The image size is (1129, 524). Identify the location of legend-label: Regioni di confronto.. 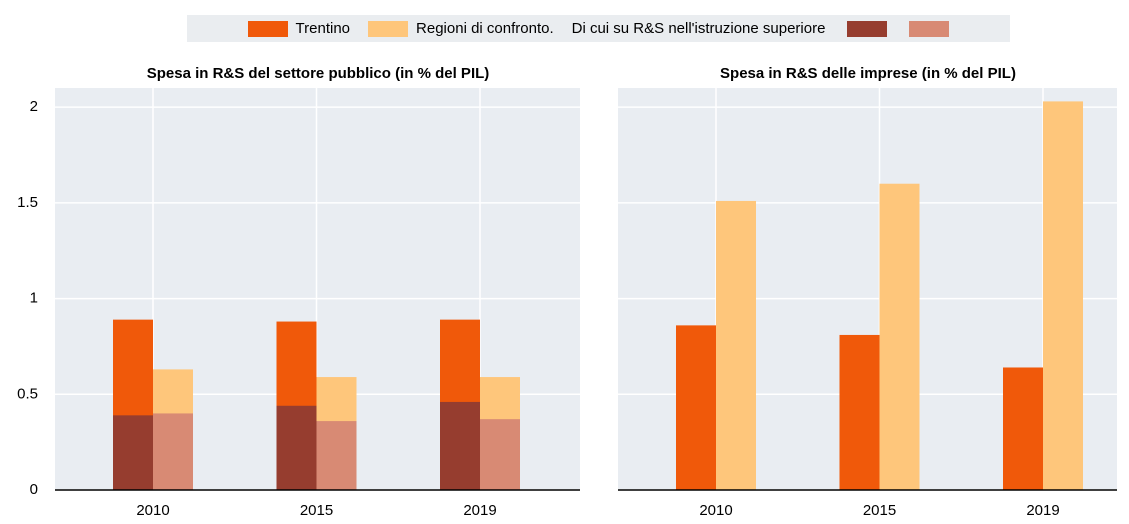
(485, 28).